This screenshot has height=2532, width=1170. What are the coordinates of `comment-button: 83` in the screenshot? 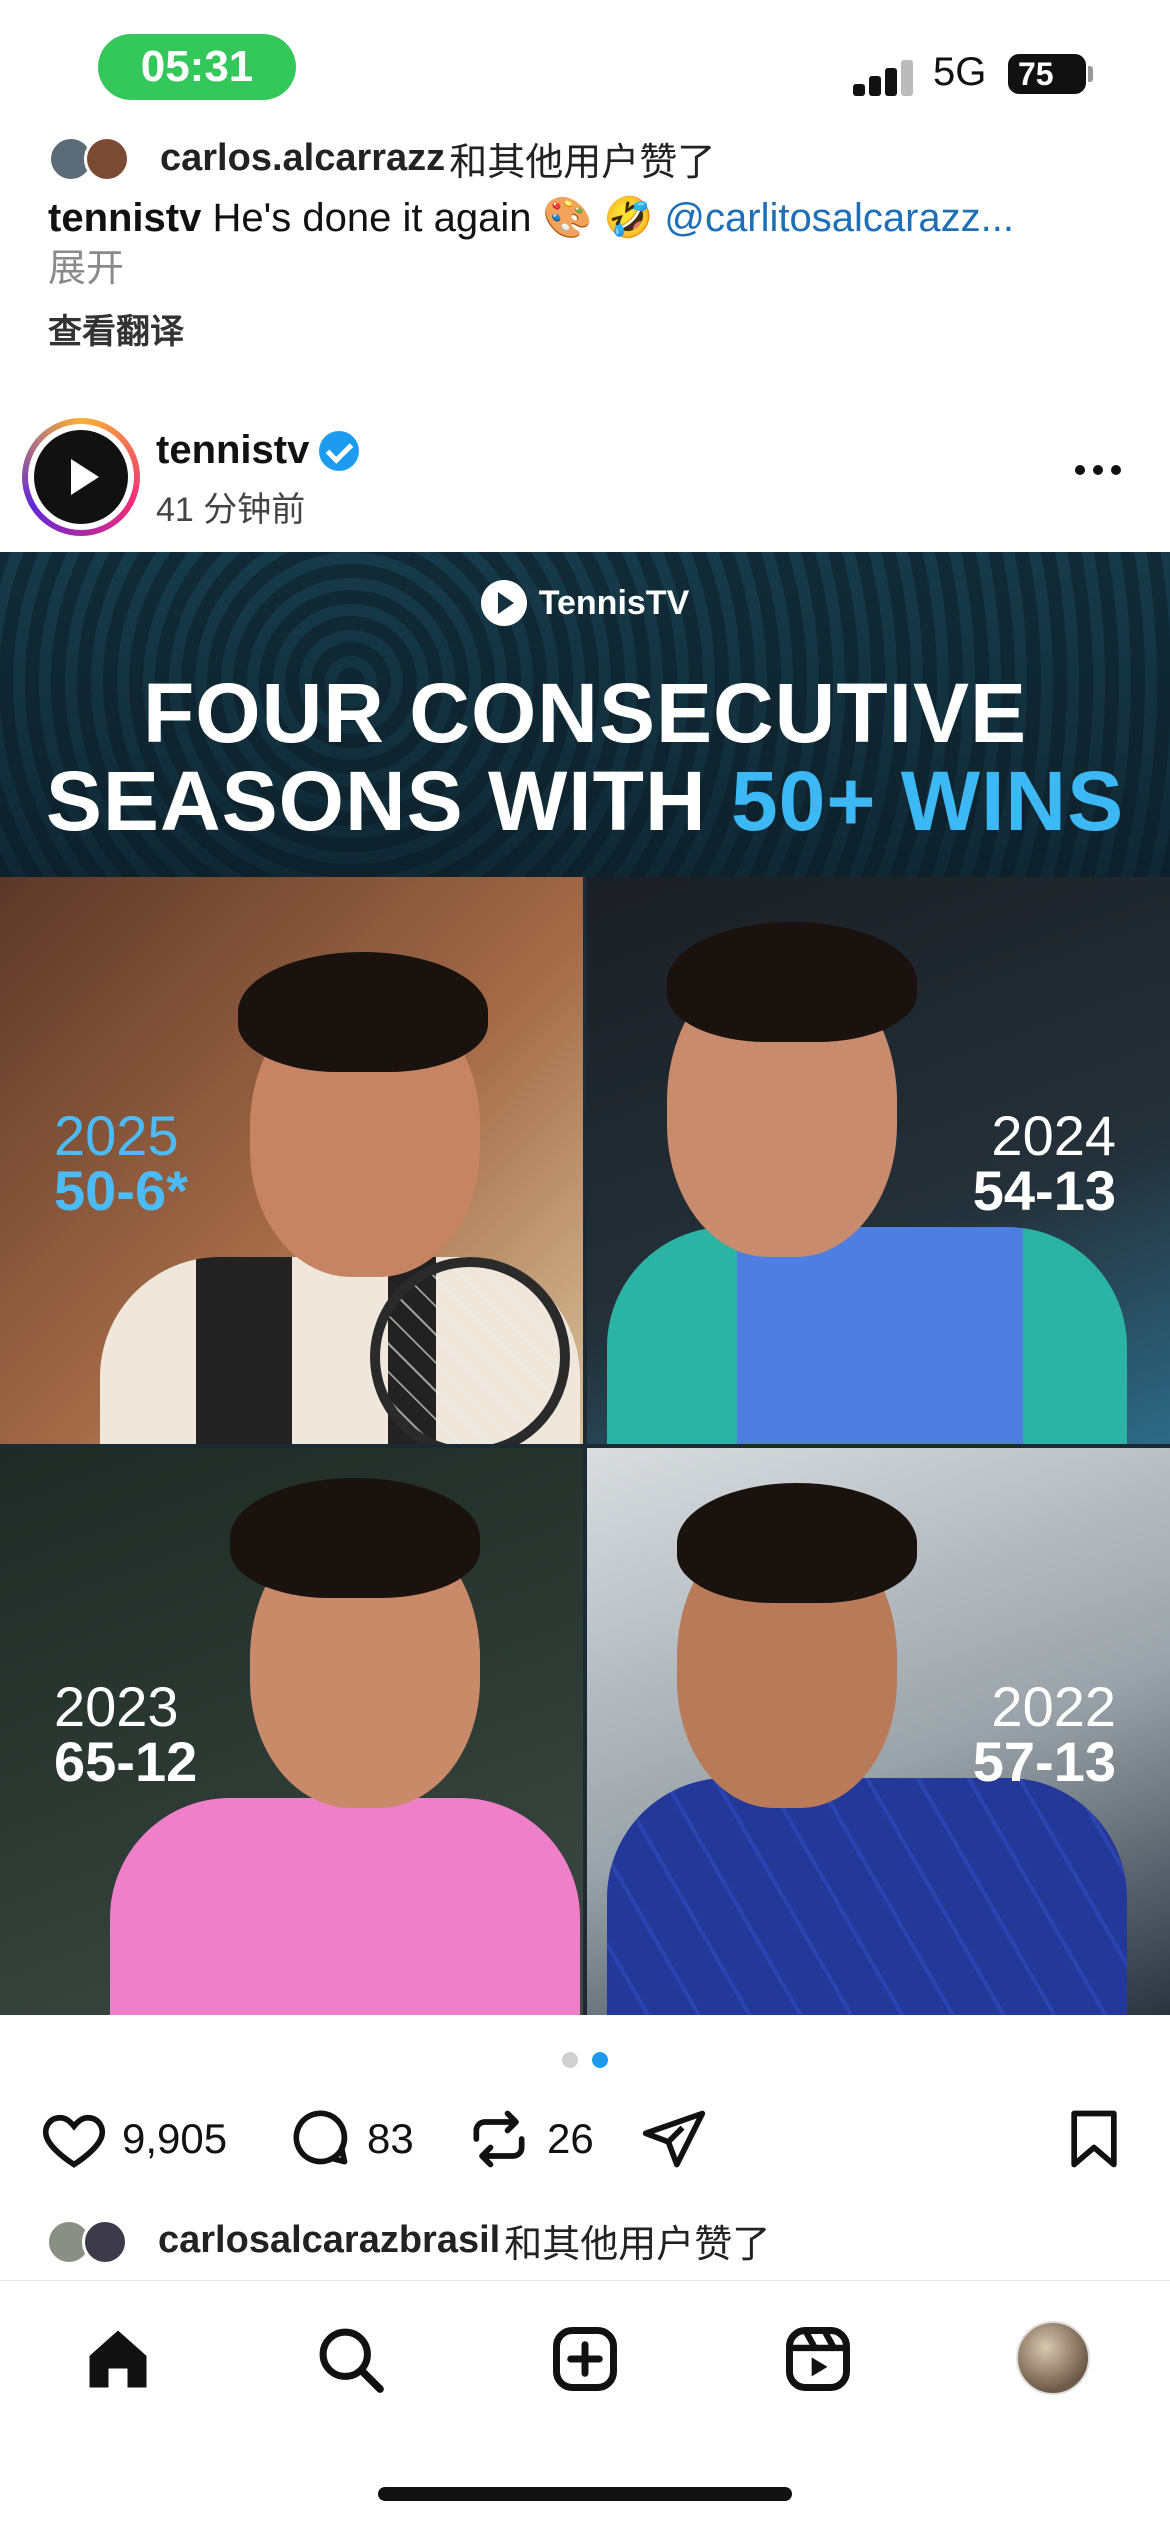 It's located at (349, 2139).